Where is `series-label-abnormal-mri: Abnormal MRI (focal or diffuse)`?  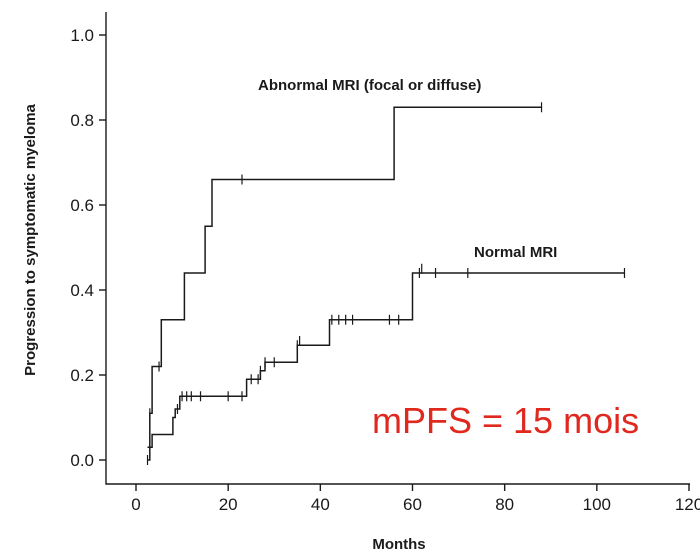
series-label-abnormal-mri: Abnormal MRI (focal or diffuse) is located at coordinates (369, 85).